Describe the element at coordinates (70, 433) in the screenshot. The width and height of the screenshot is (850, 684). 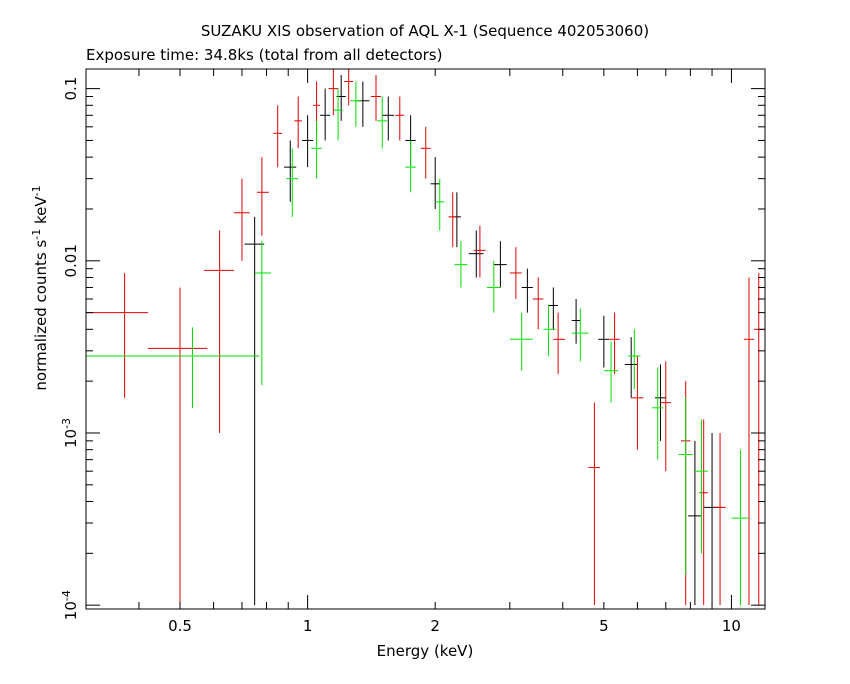
I see `y-tick-label: 10-3` at that location.